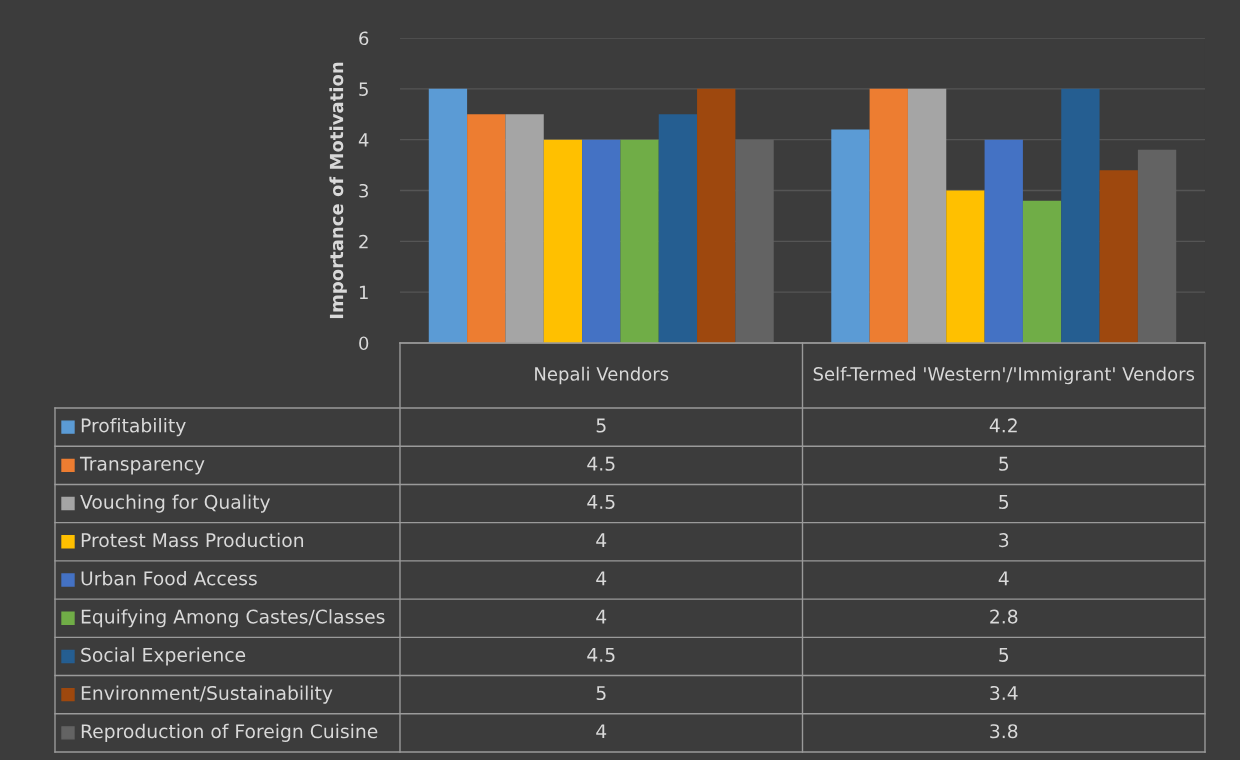  What do you see at coordinates (142, 465) in the screenshot?
I see `legend-label: Transparency` at bounding box center [142, 465].